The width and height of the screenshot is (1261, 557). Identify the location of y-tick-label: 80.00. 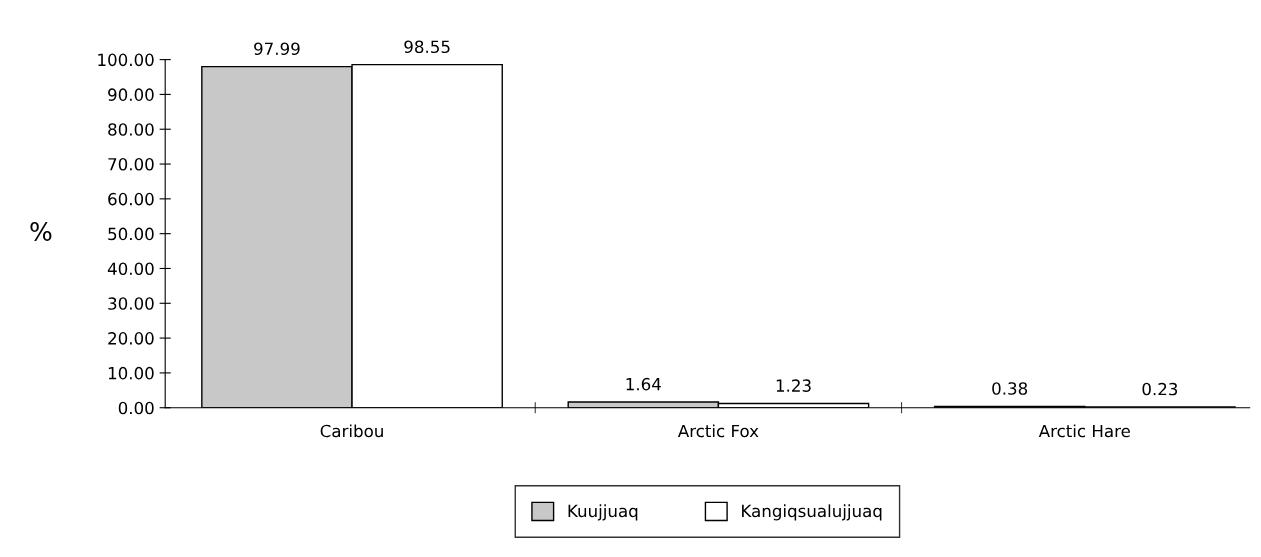
(131, 129).